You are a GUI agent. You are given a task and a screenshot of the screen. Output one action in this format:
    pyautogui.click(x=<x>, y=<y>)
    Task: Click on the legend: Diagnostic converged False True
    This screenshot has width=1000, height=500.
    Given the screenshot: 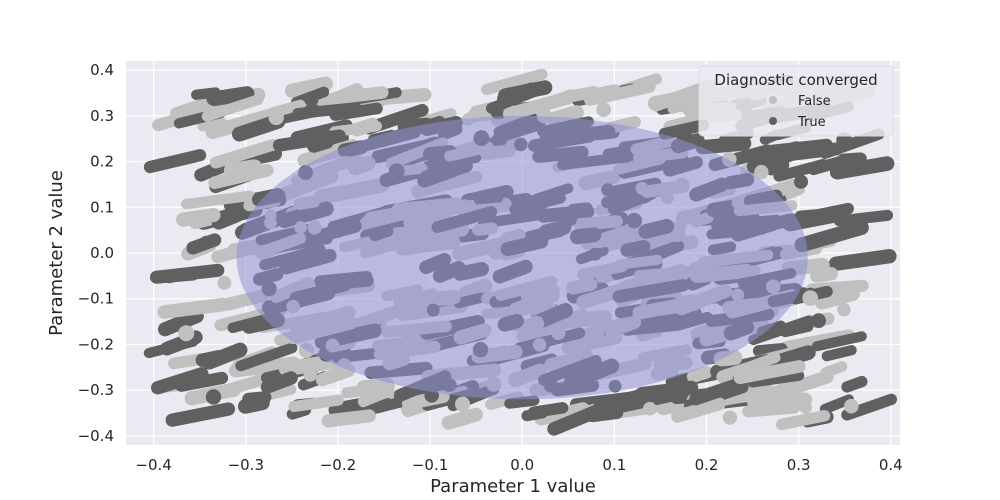 What is the action you would take?
    pyautogui.click(x=796, y=101)
    